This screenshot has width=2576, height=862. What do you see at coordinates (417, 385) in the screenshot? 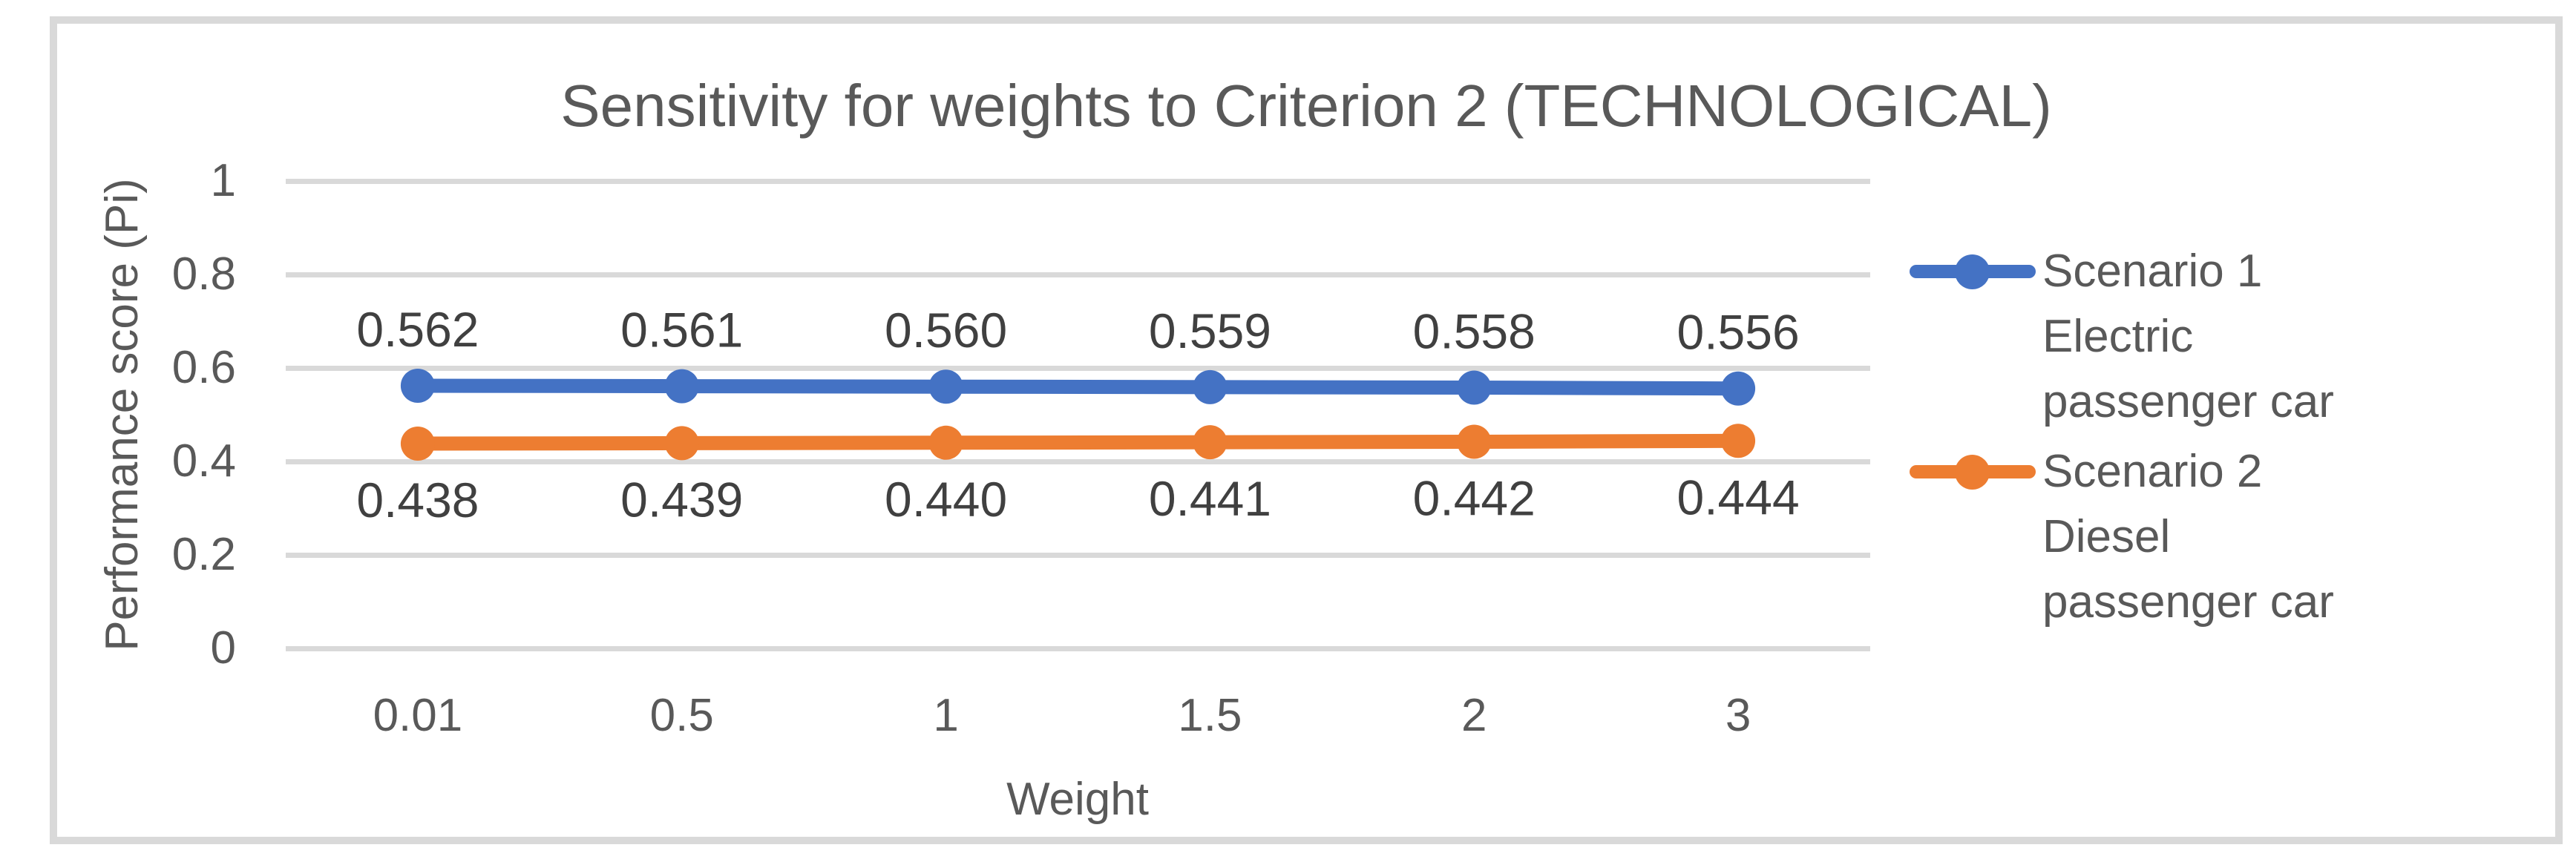
I see `series-1-marker-0.01` at bounding box center [417, 385].